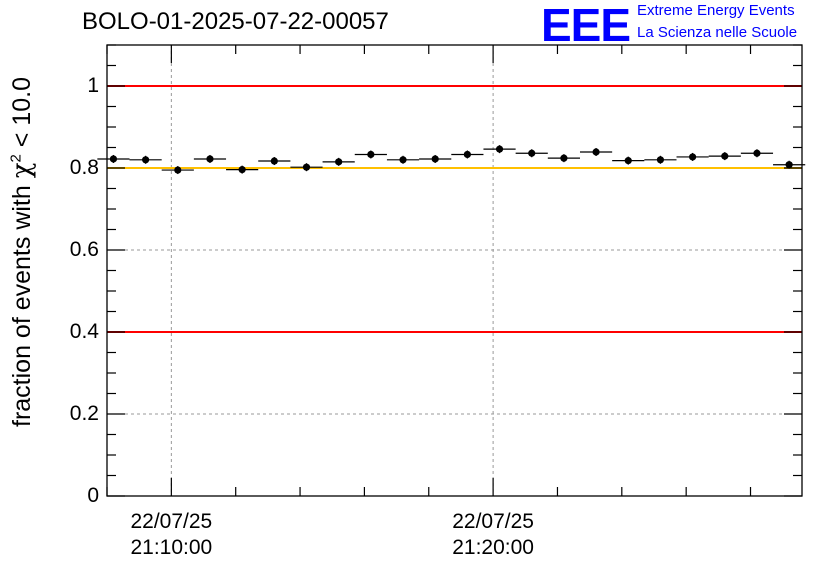  I want to click on y-axis-label-prefix: fraction of events with, so click(22, 302).